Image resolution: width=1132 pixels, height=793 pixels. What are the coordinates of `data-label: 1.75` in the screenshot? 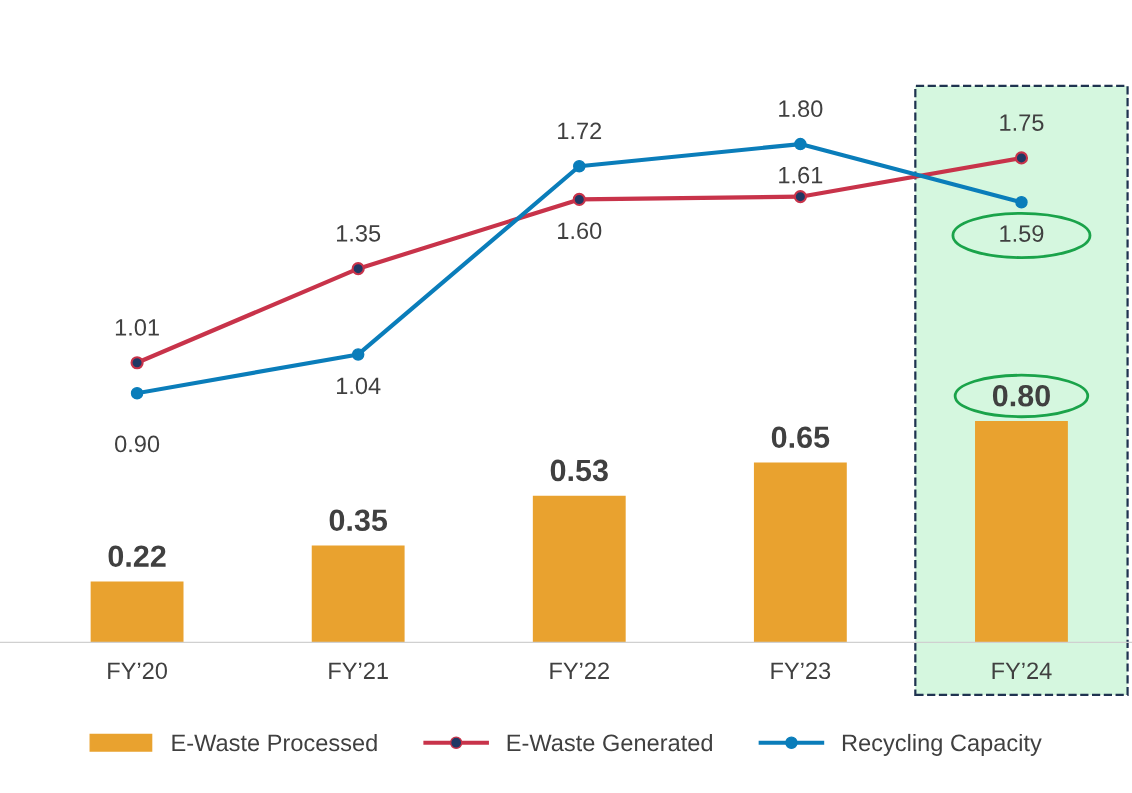 It's located at (1022, 122).